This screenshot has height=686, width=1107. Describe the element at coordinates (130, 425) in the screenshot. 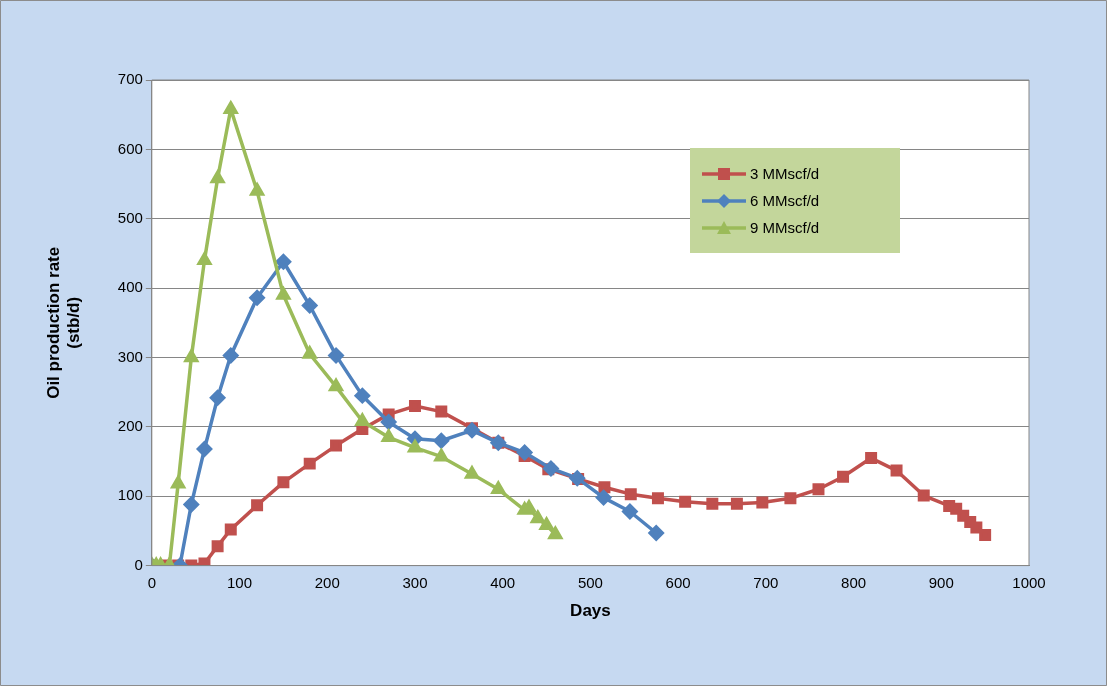

I see `y-tick-label: 200` at that location.